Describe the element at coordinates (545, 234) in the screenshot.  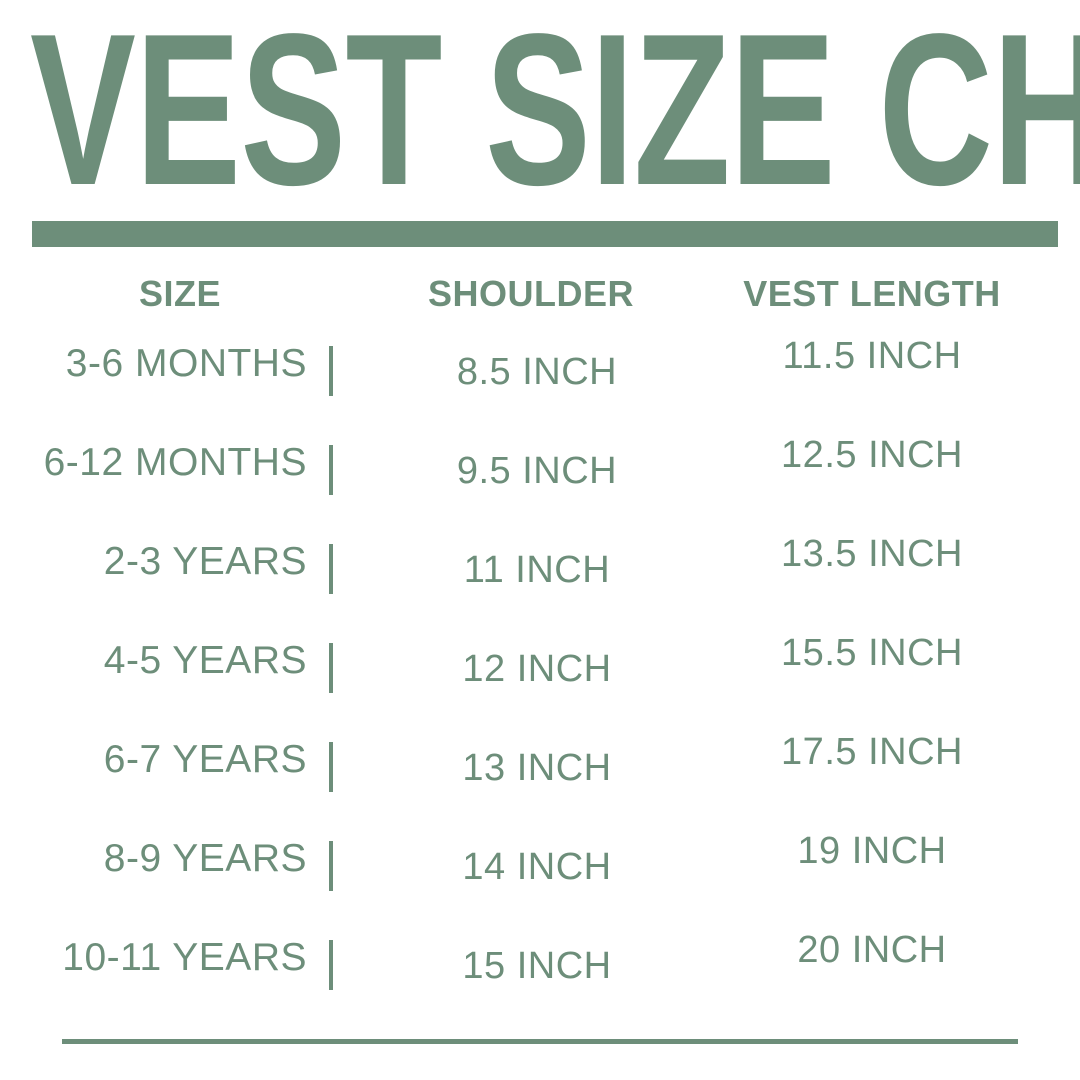
I see `title-underline-rule` at that location.